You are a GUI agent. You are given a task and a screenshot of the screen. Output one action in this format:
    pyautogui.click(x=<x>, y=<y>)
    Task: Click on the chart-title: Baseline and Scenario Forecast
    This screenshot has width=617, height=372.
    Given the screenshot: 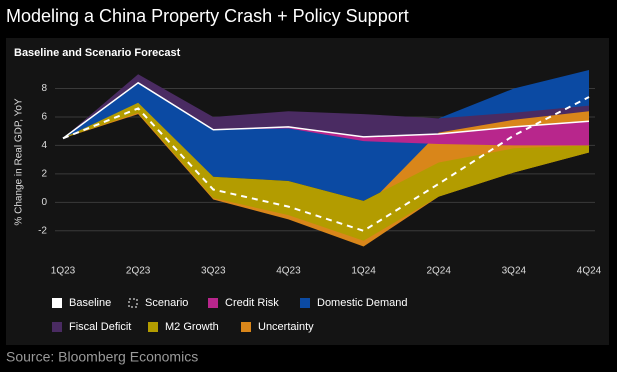 What is the action you would take?
    pyautogui.click(x=97, y=53)
    